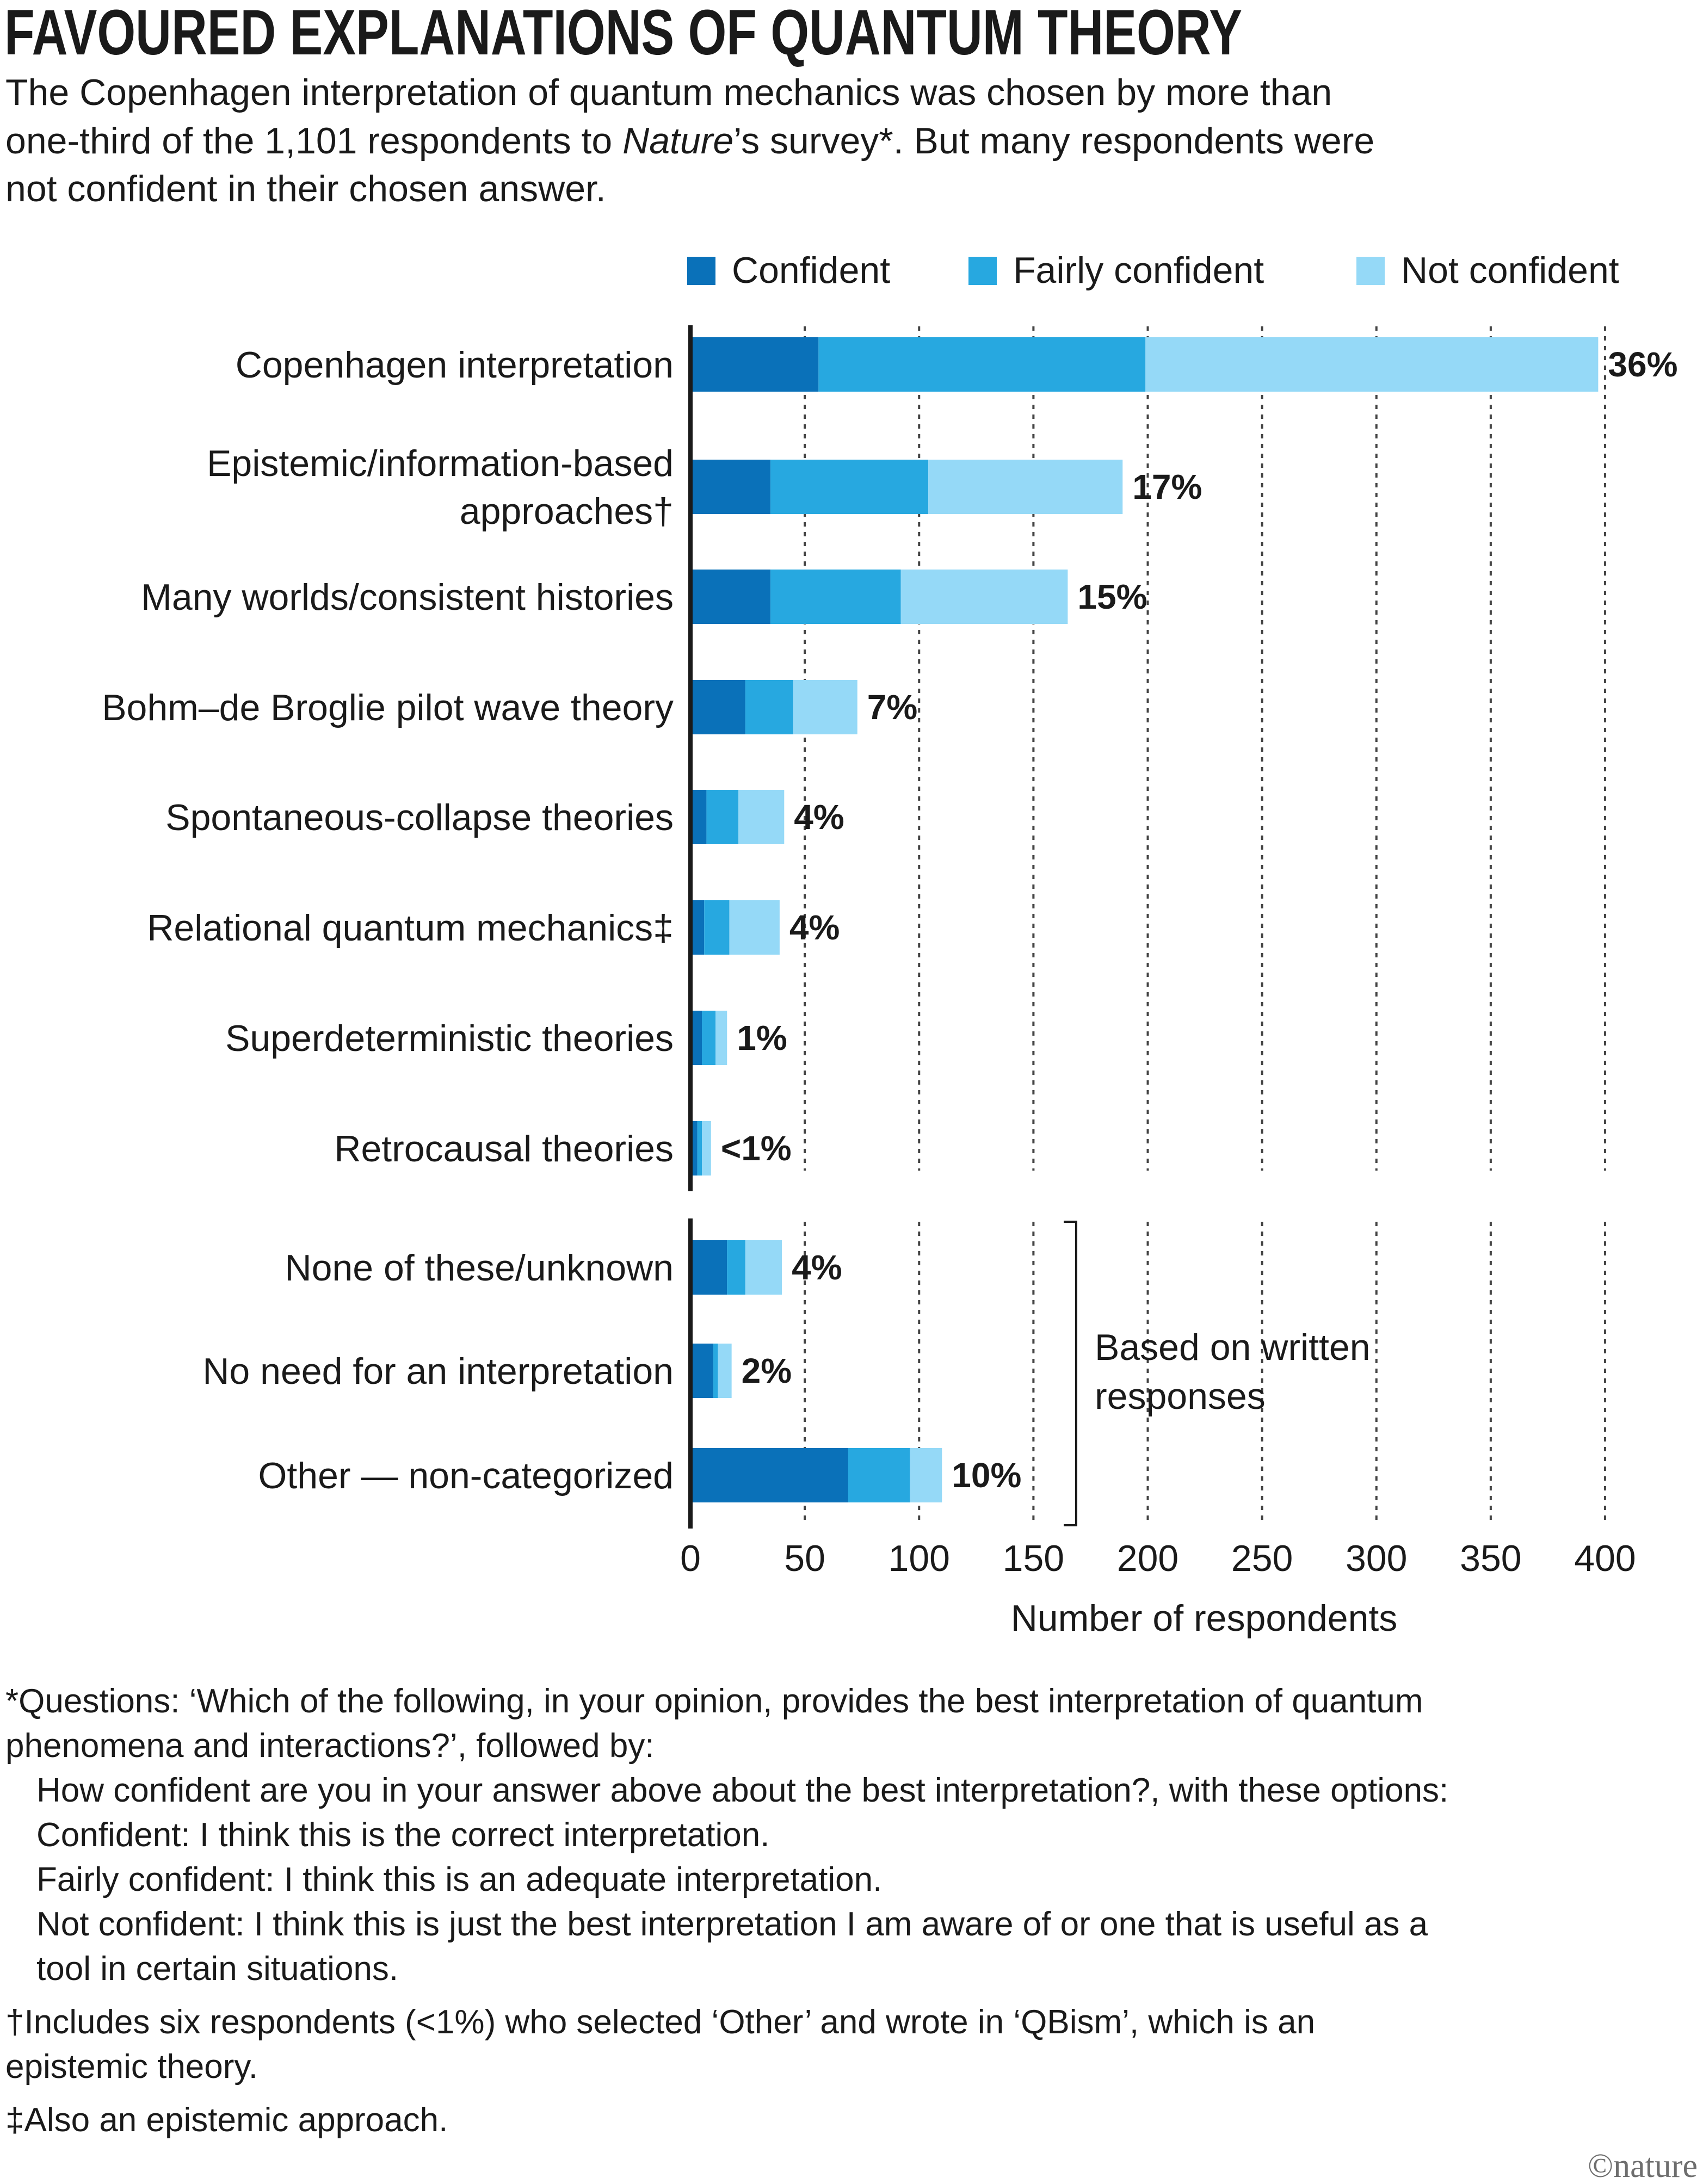 The image size is (1703, 2184). I want to click on subtitle-line-2-end: ’s survey*. But many respondents were, so click(1053, 141).